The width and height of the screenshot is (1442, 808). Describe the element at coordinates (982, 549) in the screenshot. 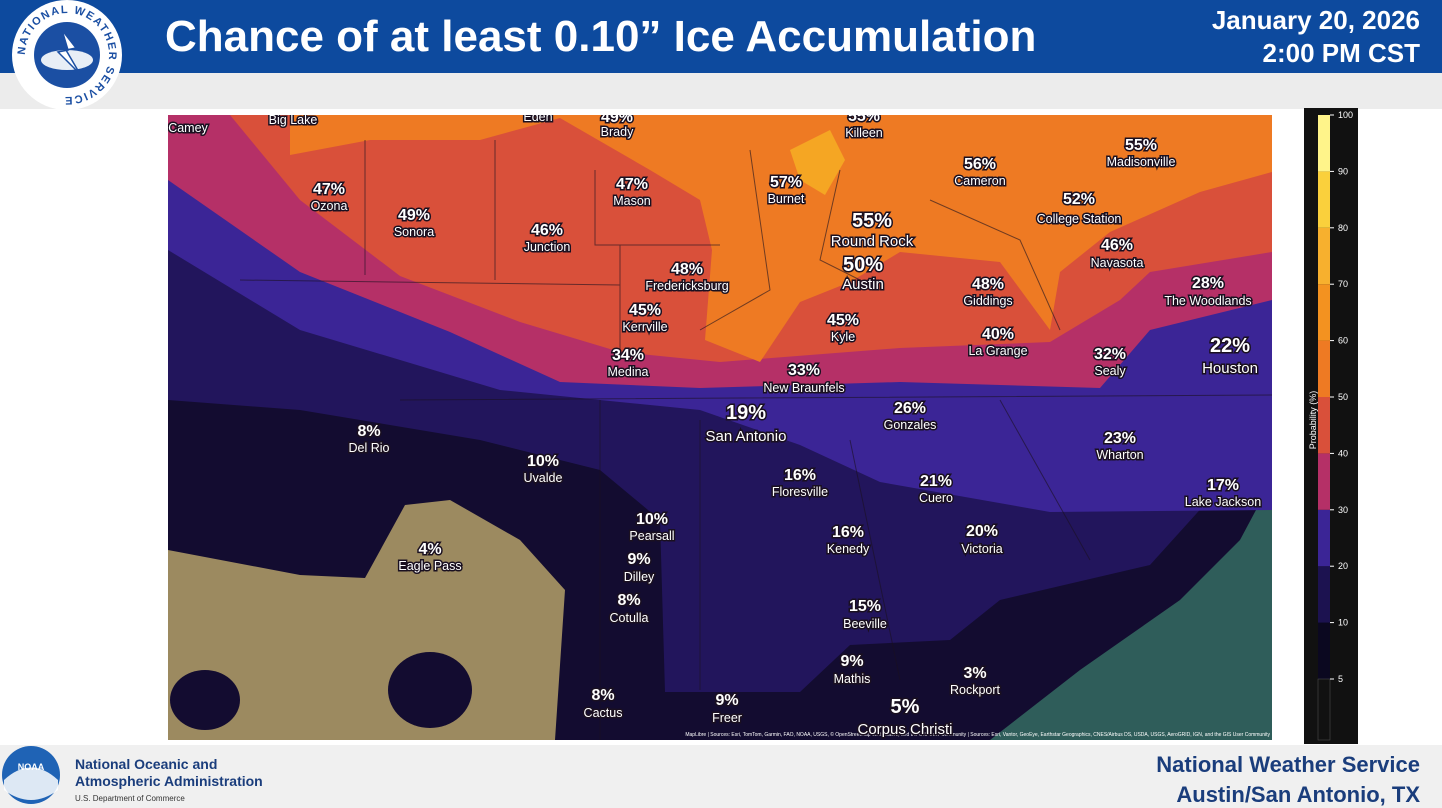

I see `city-name: Victoria` at that location.